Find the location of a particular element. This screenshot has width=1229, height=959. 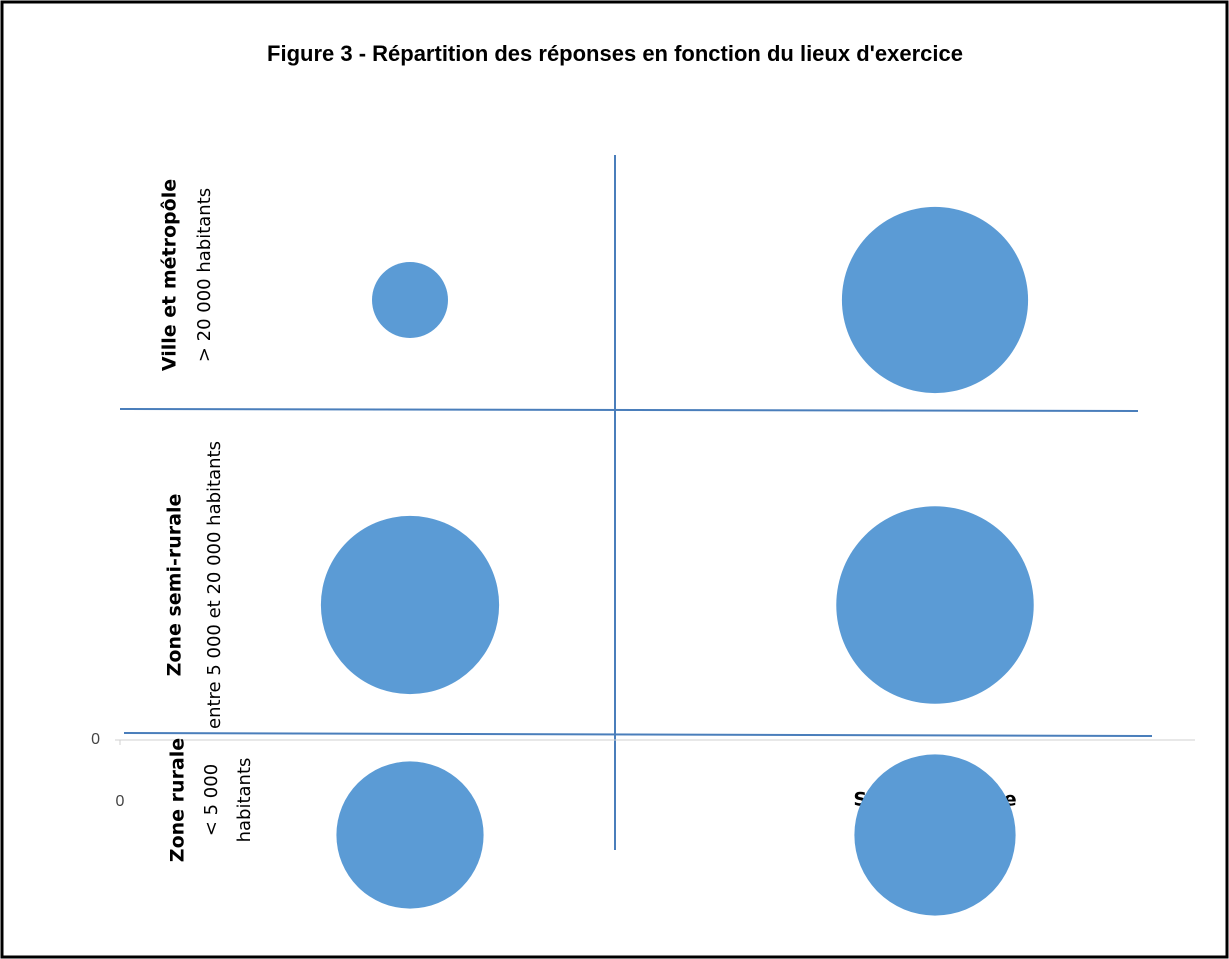

y-tick-label: 0 is located at coordinates (95, 739).